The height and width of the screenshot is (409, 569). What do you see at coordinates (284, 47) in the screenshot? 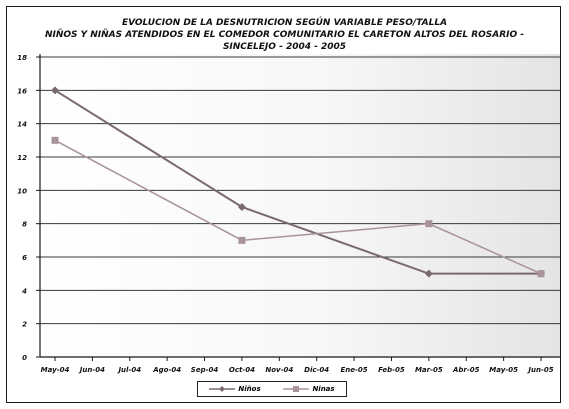
I see `chart-title-line-3: SINCELEJO - 2004 - 2005` at bounding box center [284, 47].